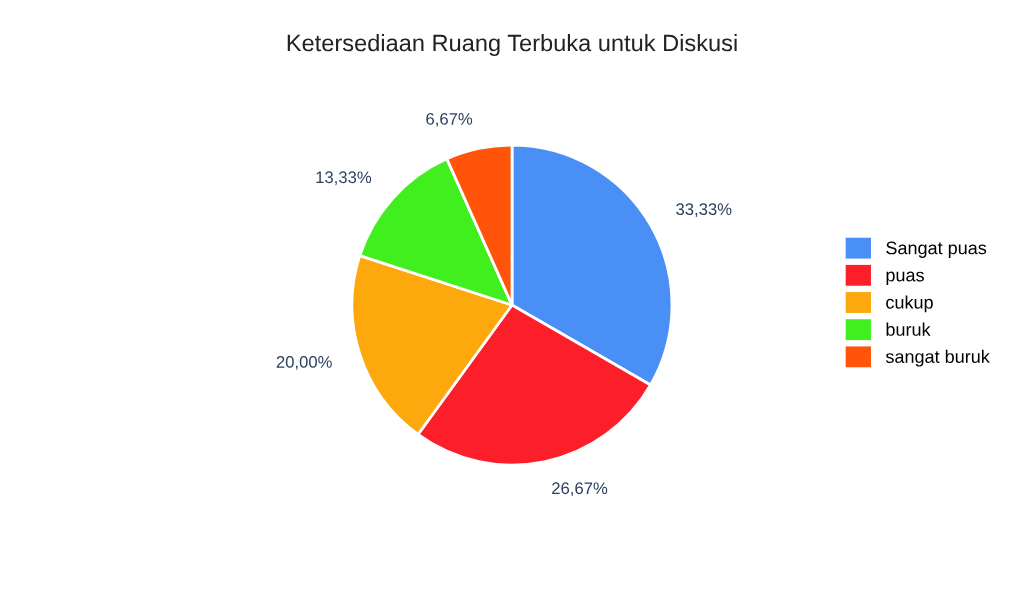 This screenshot has height=605, width=1024. What do you see at coordinates (449, 120) in the screenshot?
I see `data-label: 6,67%` at bounding box center [449, 120].